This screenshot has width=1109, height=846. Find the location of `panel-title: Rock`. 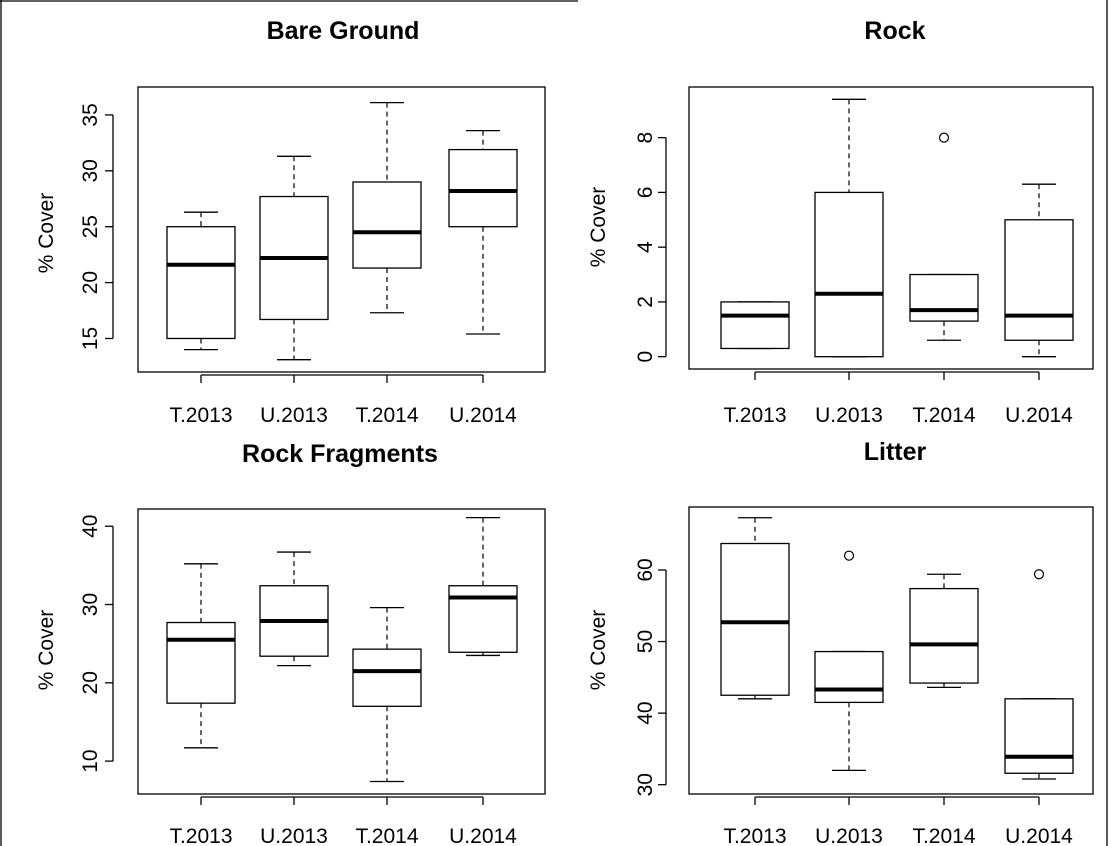

panel-title: Rock is located at coordinates (894, 31).